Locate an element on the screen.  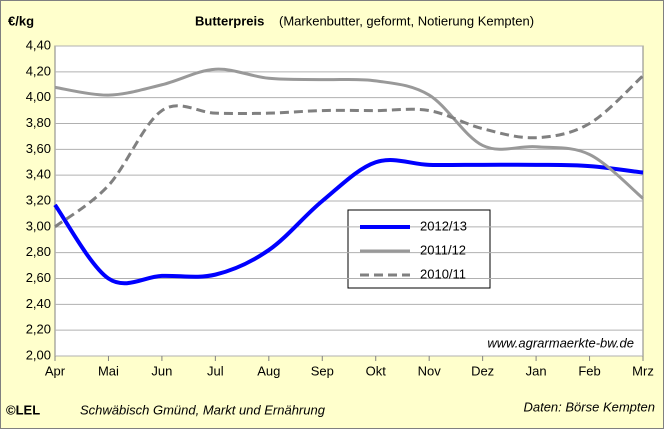
y-tick-label: 2,60 is located at coordinates (38, 277).